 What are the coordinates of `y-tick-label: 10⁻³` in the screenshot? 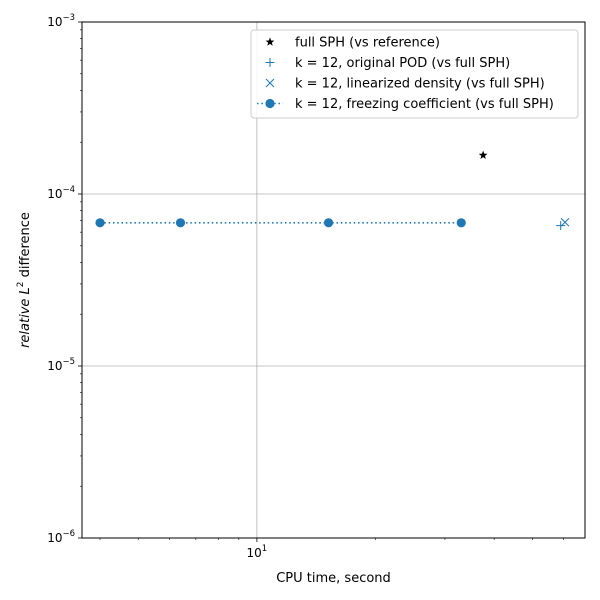 It's located at (61, 21).